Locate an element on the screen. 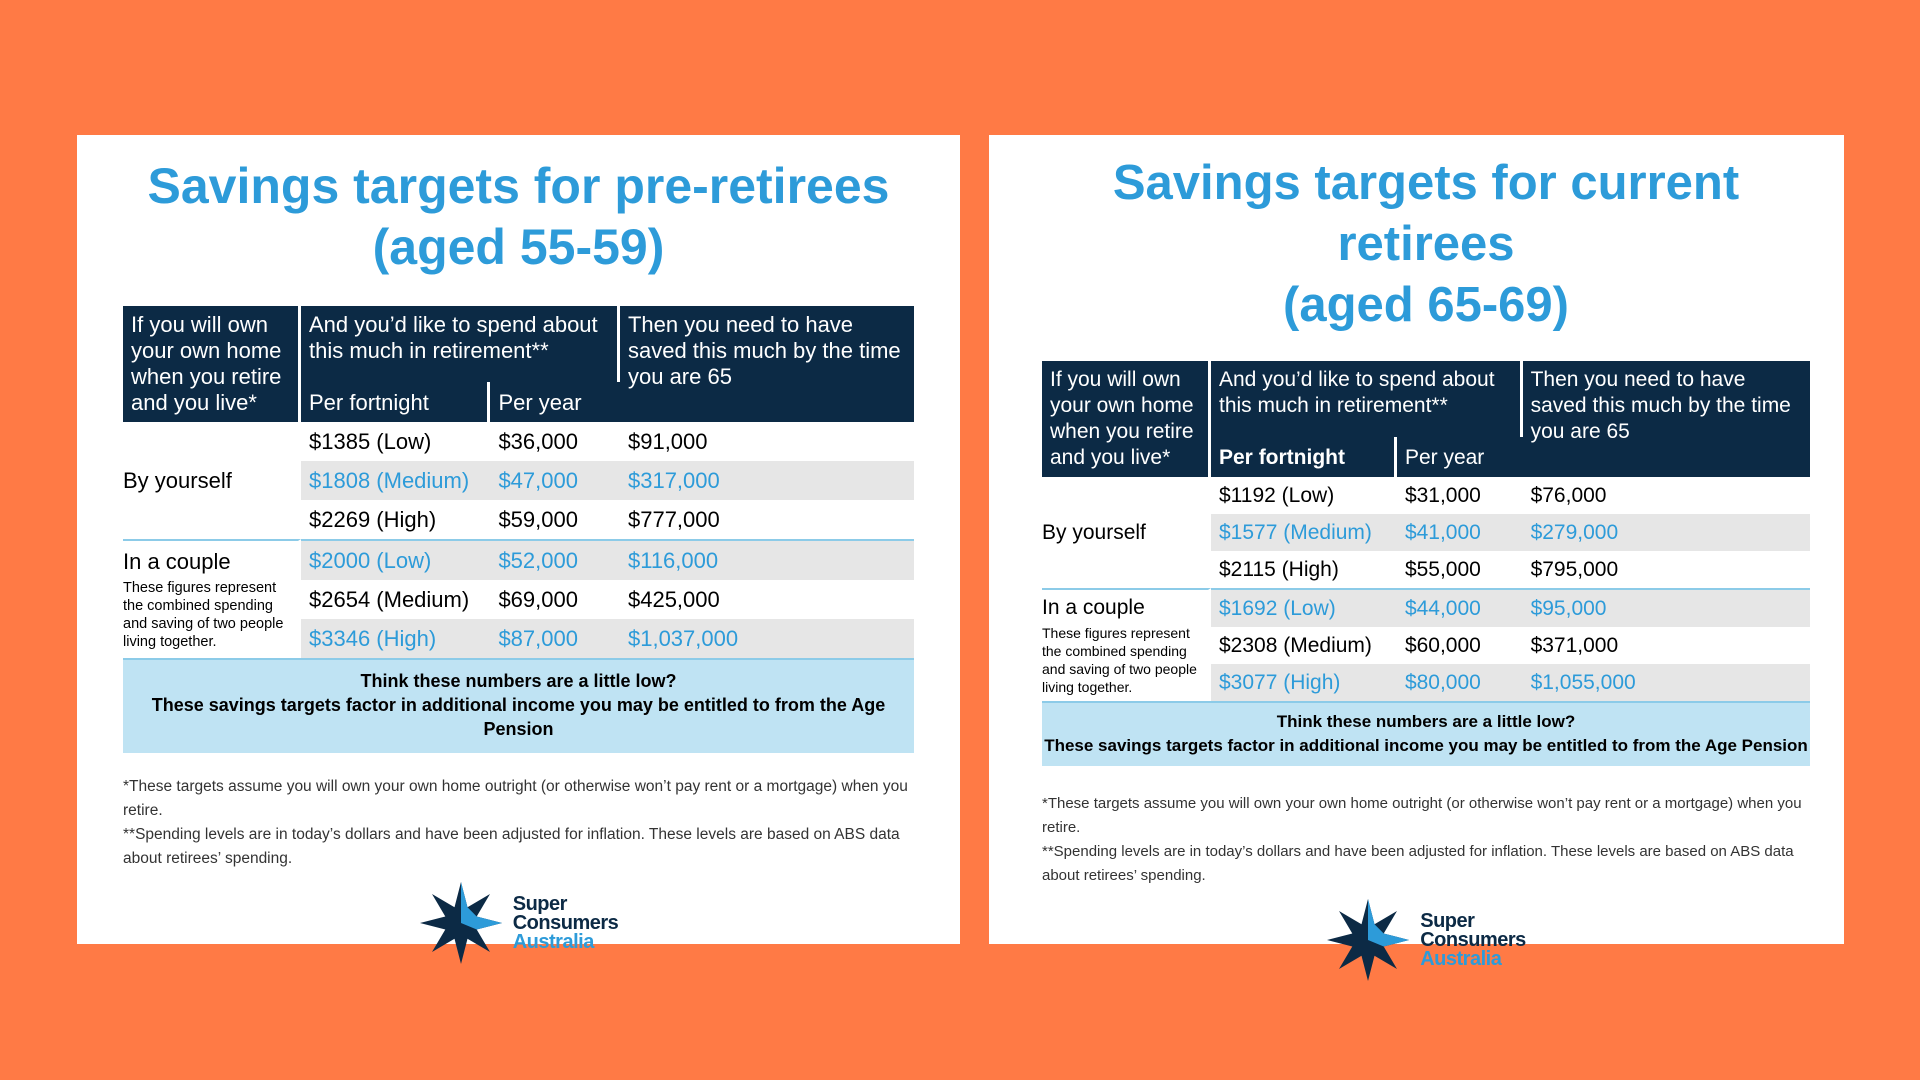  table-cell: $2654 (Medium) is located at coordinates (389, 599).